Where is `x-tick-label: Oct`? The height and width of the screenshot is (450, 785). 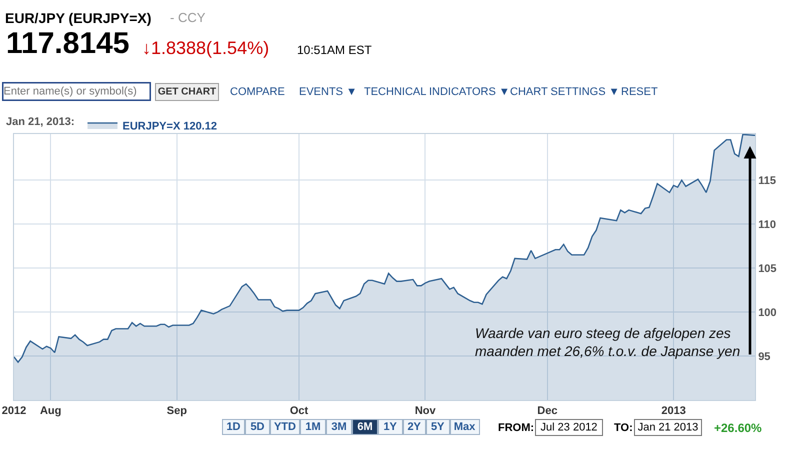
x-tick-label: Oct is located at coordinates (299, 411).